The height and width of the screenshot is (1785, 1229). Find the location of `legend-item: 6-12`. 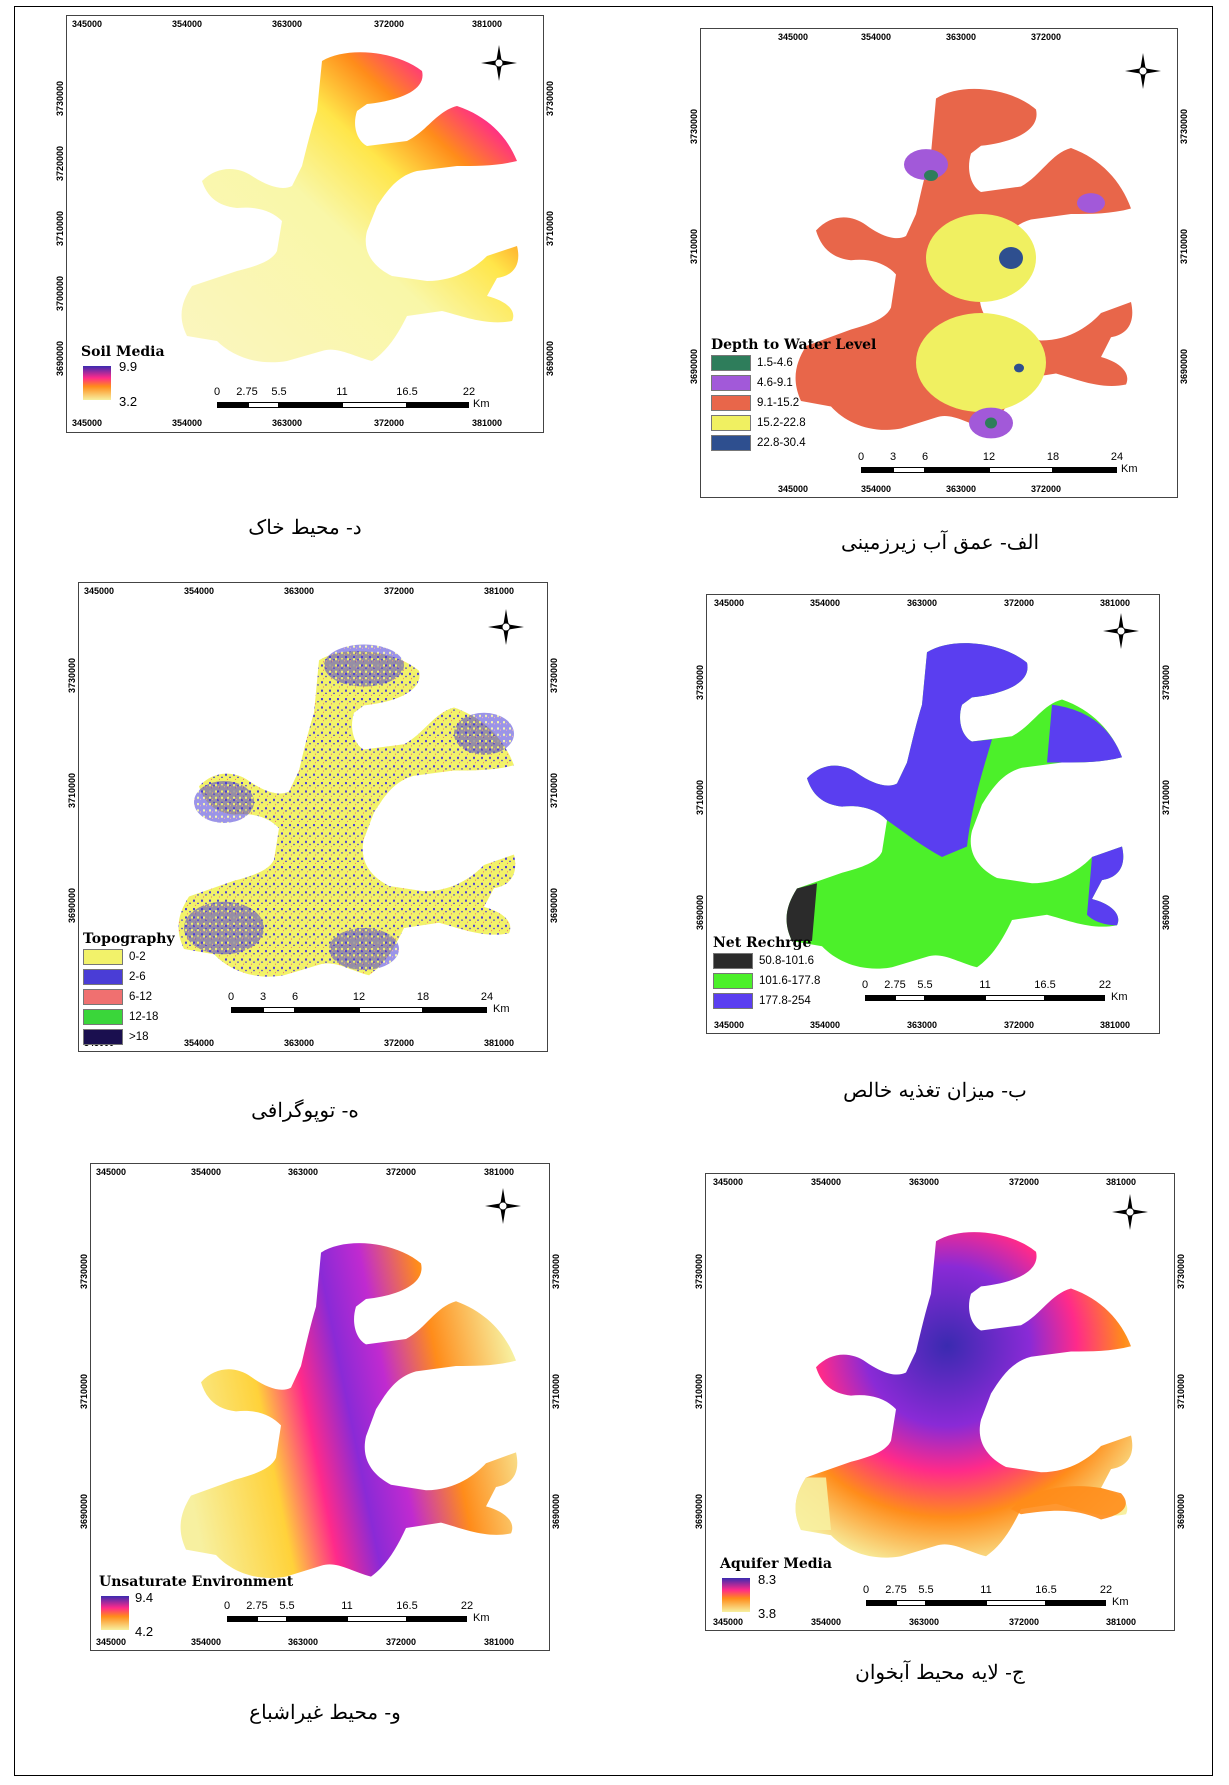

legend-item: 6-12 is located at coordinates (129, 997).